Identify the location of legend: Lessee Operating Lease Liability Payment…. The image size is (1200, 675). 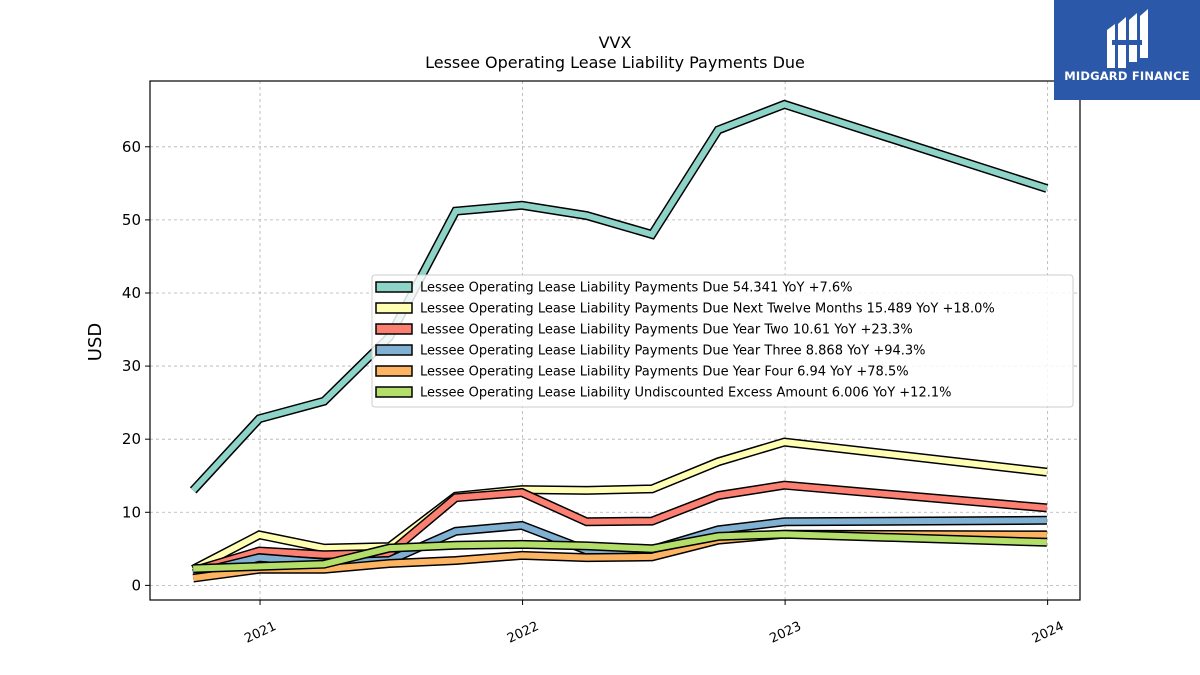
(722, 341).